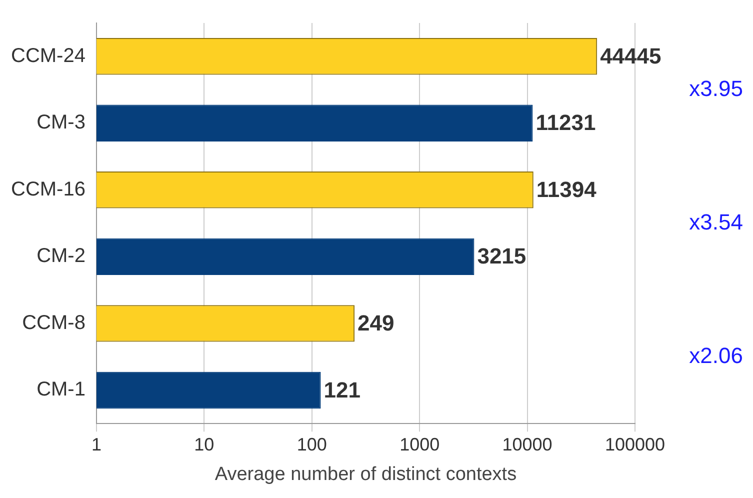 The image size is (753, 498). What do you see at coordinates (61, 256) in the screenshot?
I see `y-tick-label: CM-2` at bounding box center [61, 256].